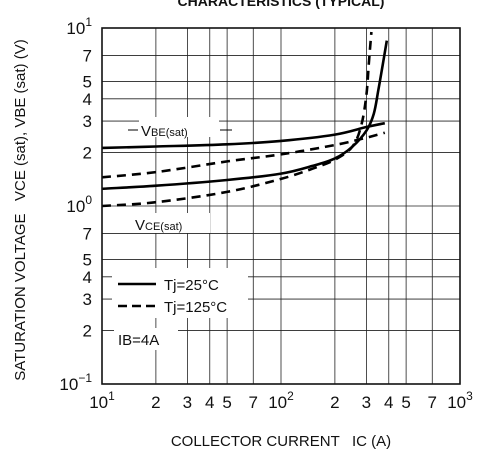  I want to click on x-tick-label-12: 10³, so click(460, 400).